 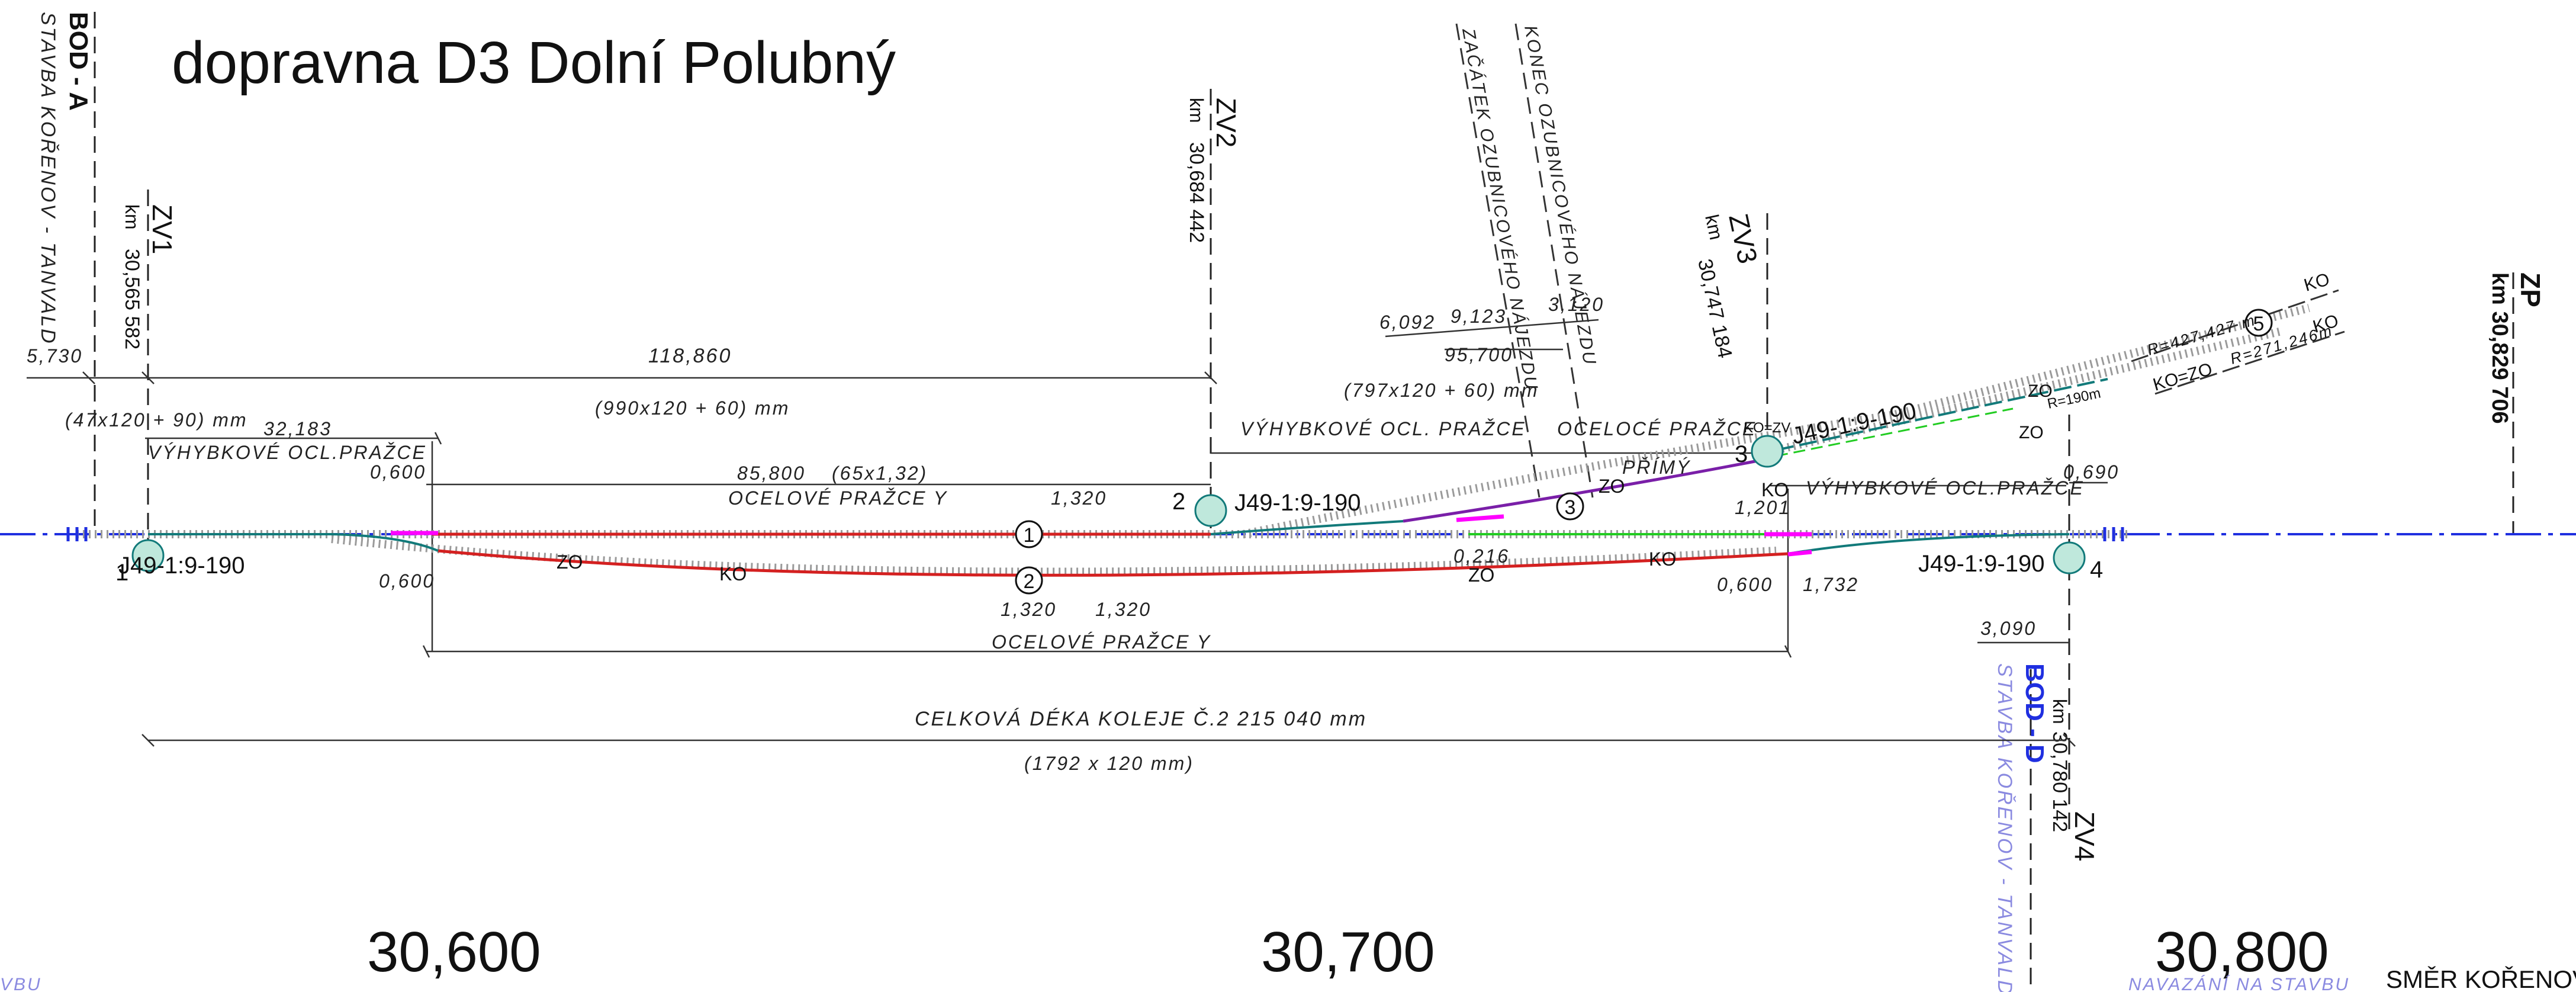 What do you see at coordinates (287, 452) in the screenshot?
I see `label-vyhybkove-left: VÝHYBKOVÉ OCL.PRAŽCE` at bounding box center [287, 452].